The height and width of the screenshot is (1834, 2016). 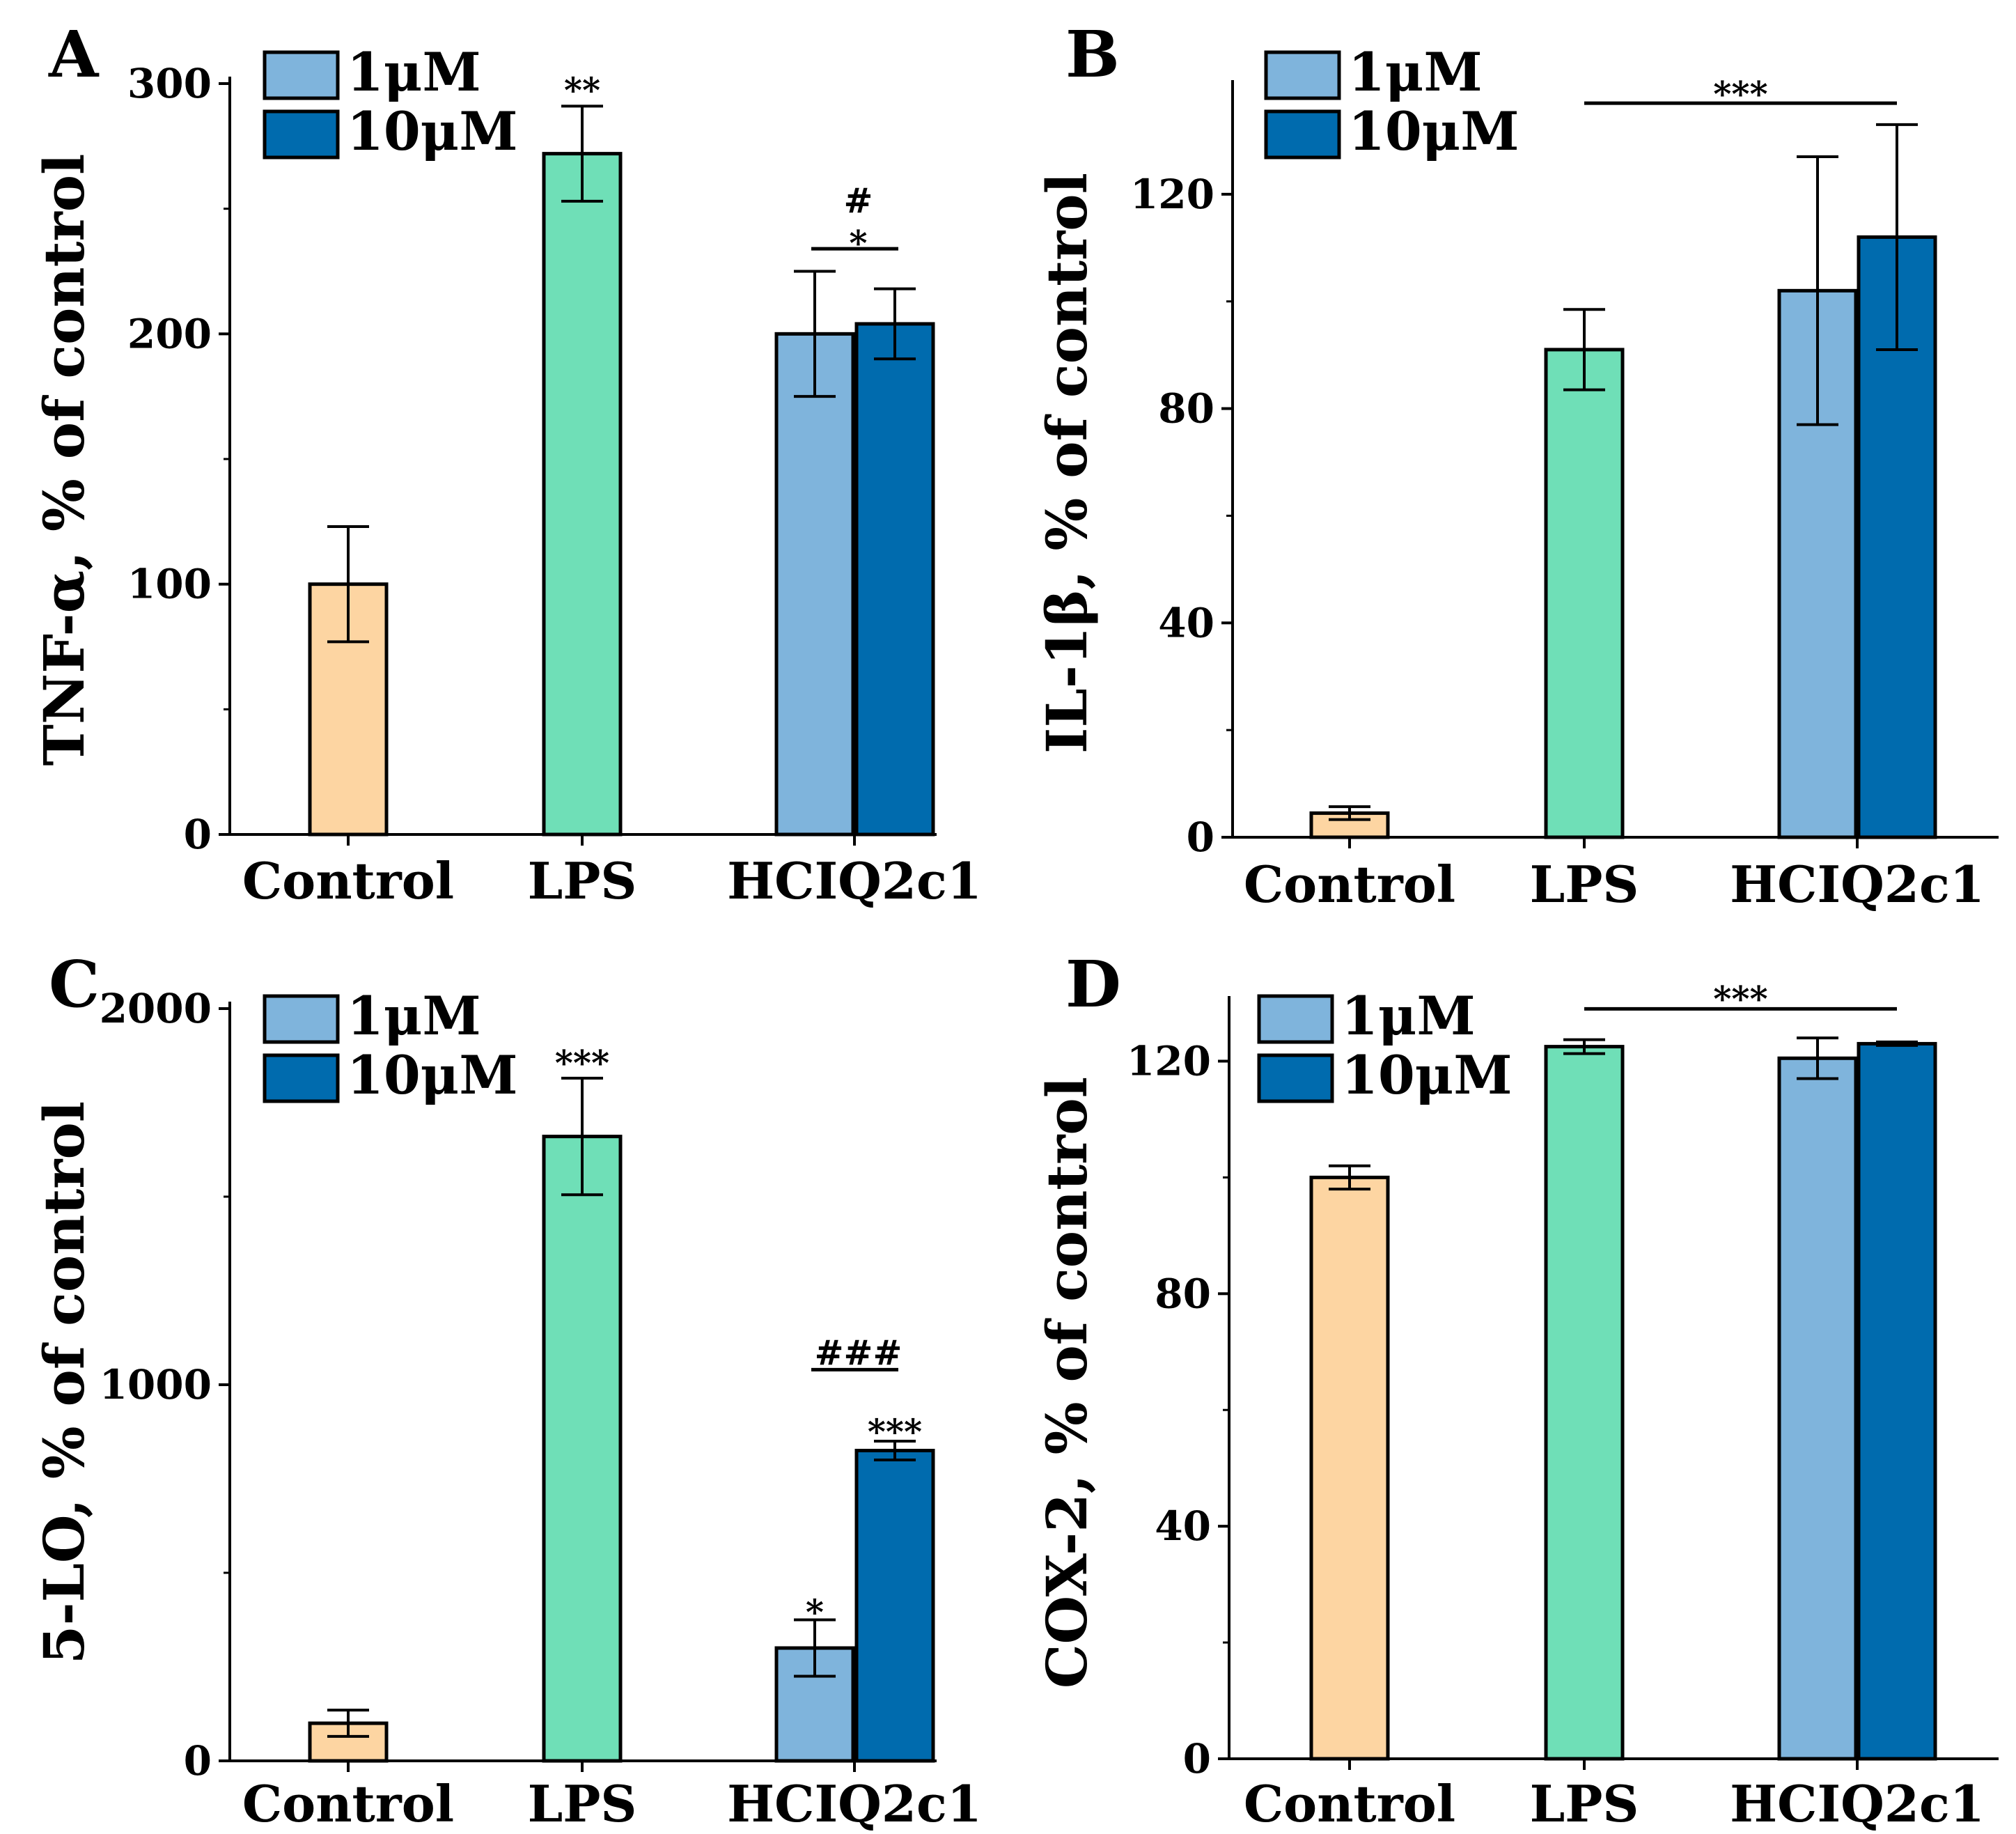 I want to click on panel-letter: B, so click(x=1092, y=54).